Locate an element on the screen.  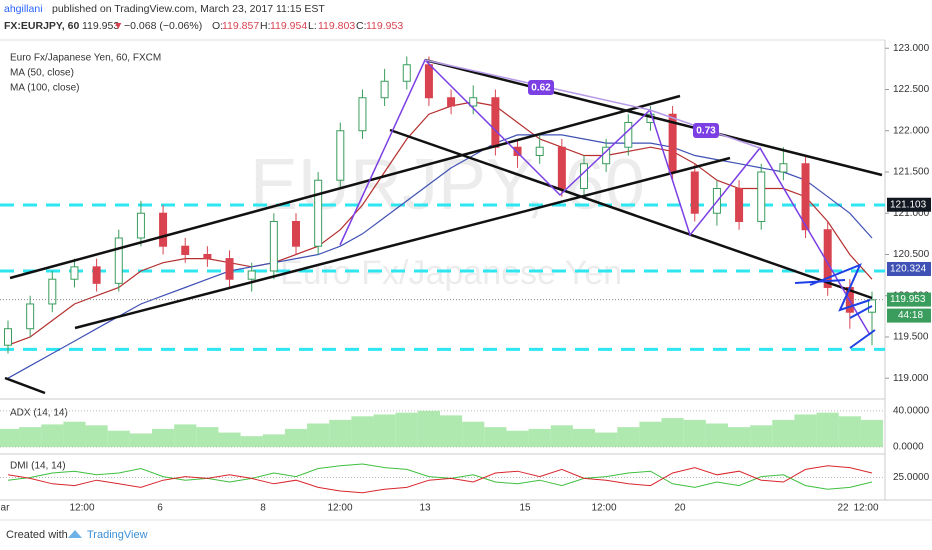
last-price: 119.953 is located at coordinates (100, 26).